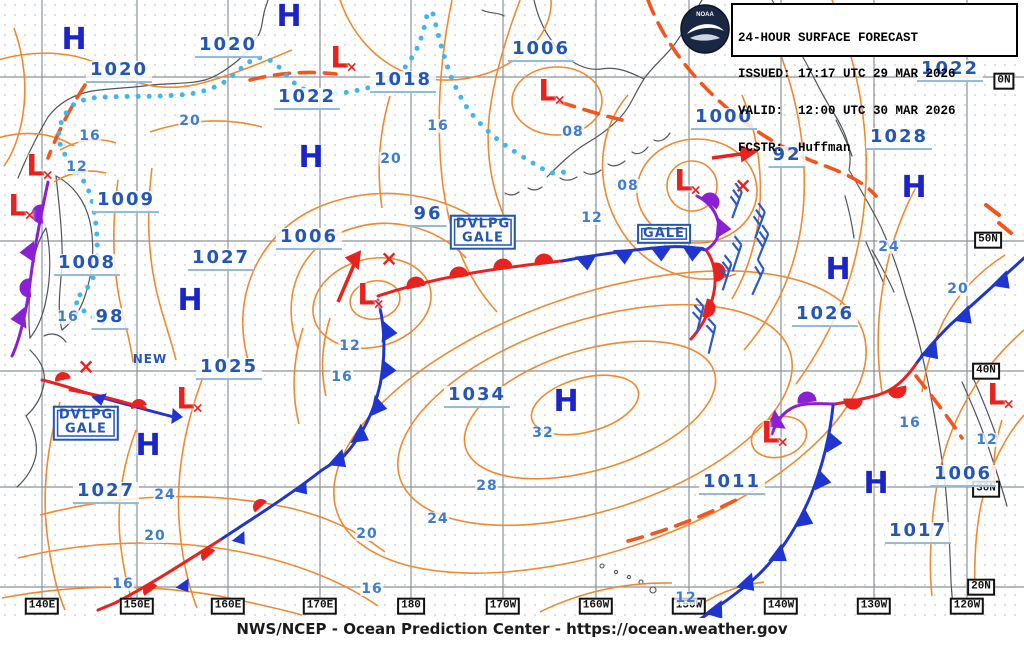  What do you see at coordinates (547, 223) in the screenshot?
I see `motion-arrows` at bounding box center [547, 223].